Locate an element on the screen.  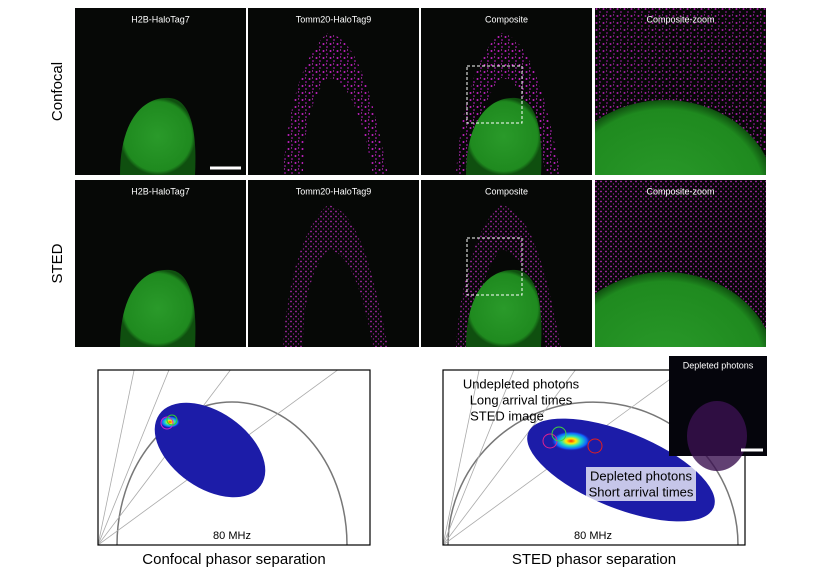
inset-cell is located at coordinates (717, 436).